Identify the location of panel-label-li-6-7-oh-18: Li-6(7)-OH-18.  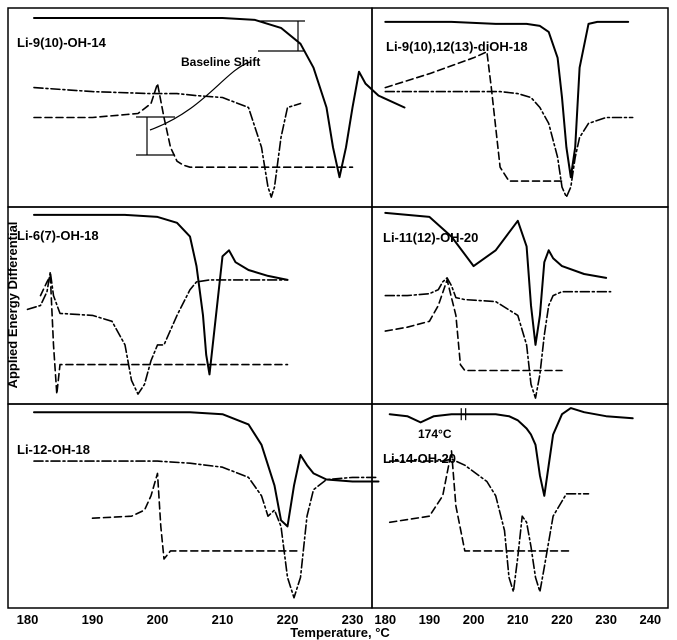
(58, 235).